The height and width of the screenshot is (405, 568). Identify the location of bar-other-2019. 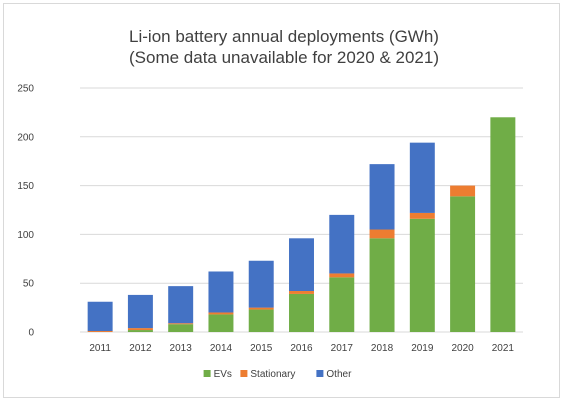
(422, 177).